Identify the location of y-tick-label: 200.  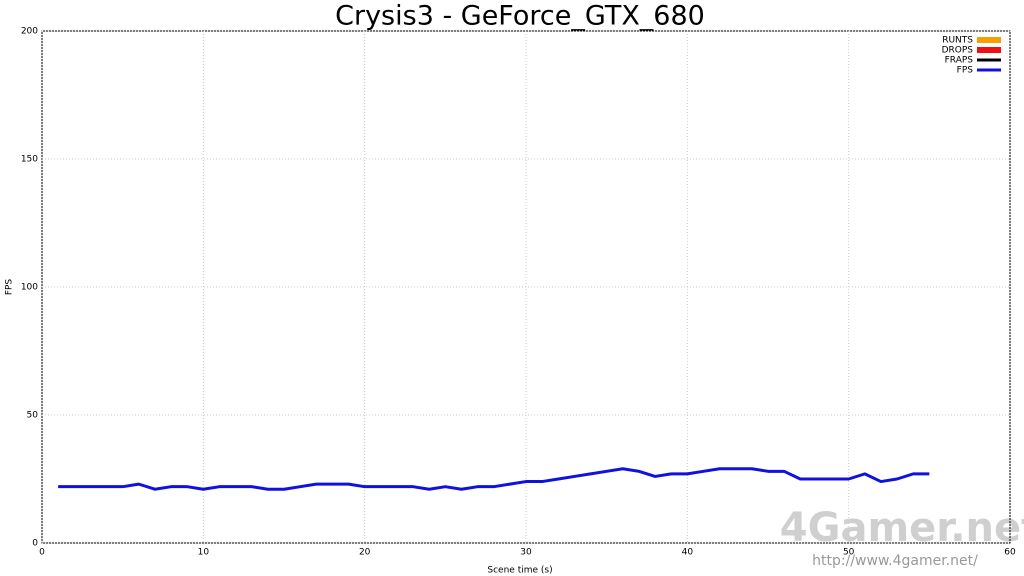
(29, 32).